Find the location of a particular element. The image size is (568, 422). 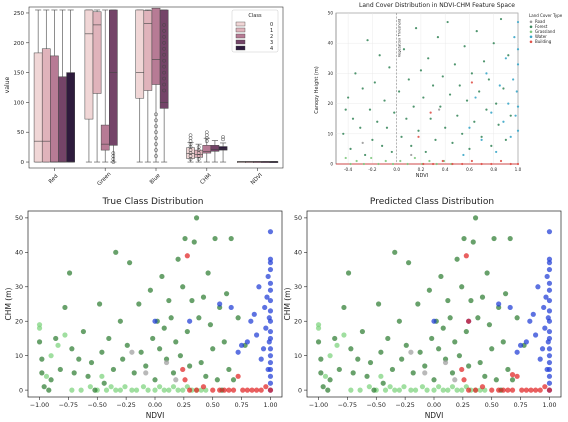

c3-ytick-label: 30 is located at coordinates (19, 287).